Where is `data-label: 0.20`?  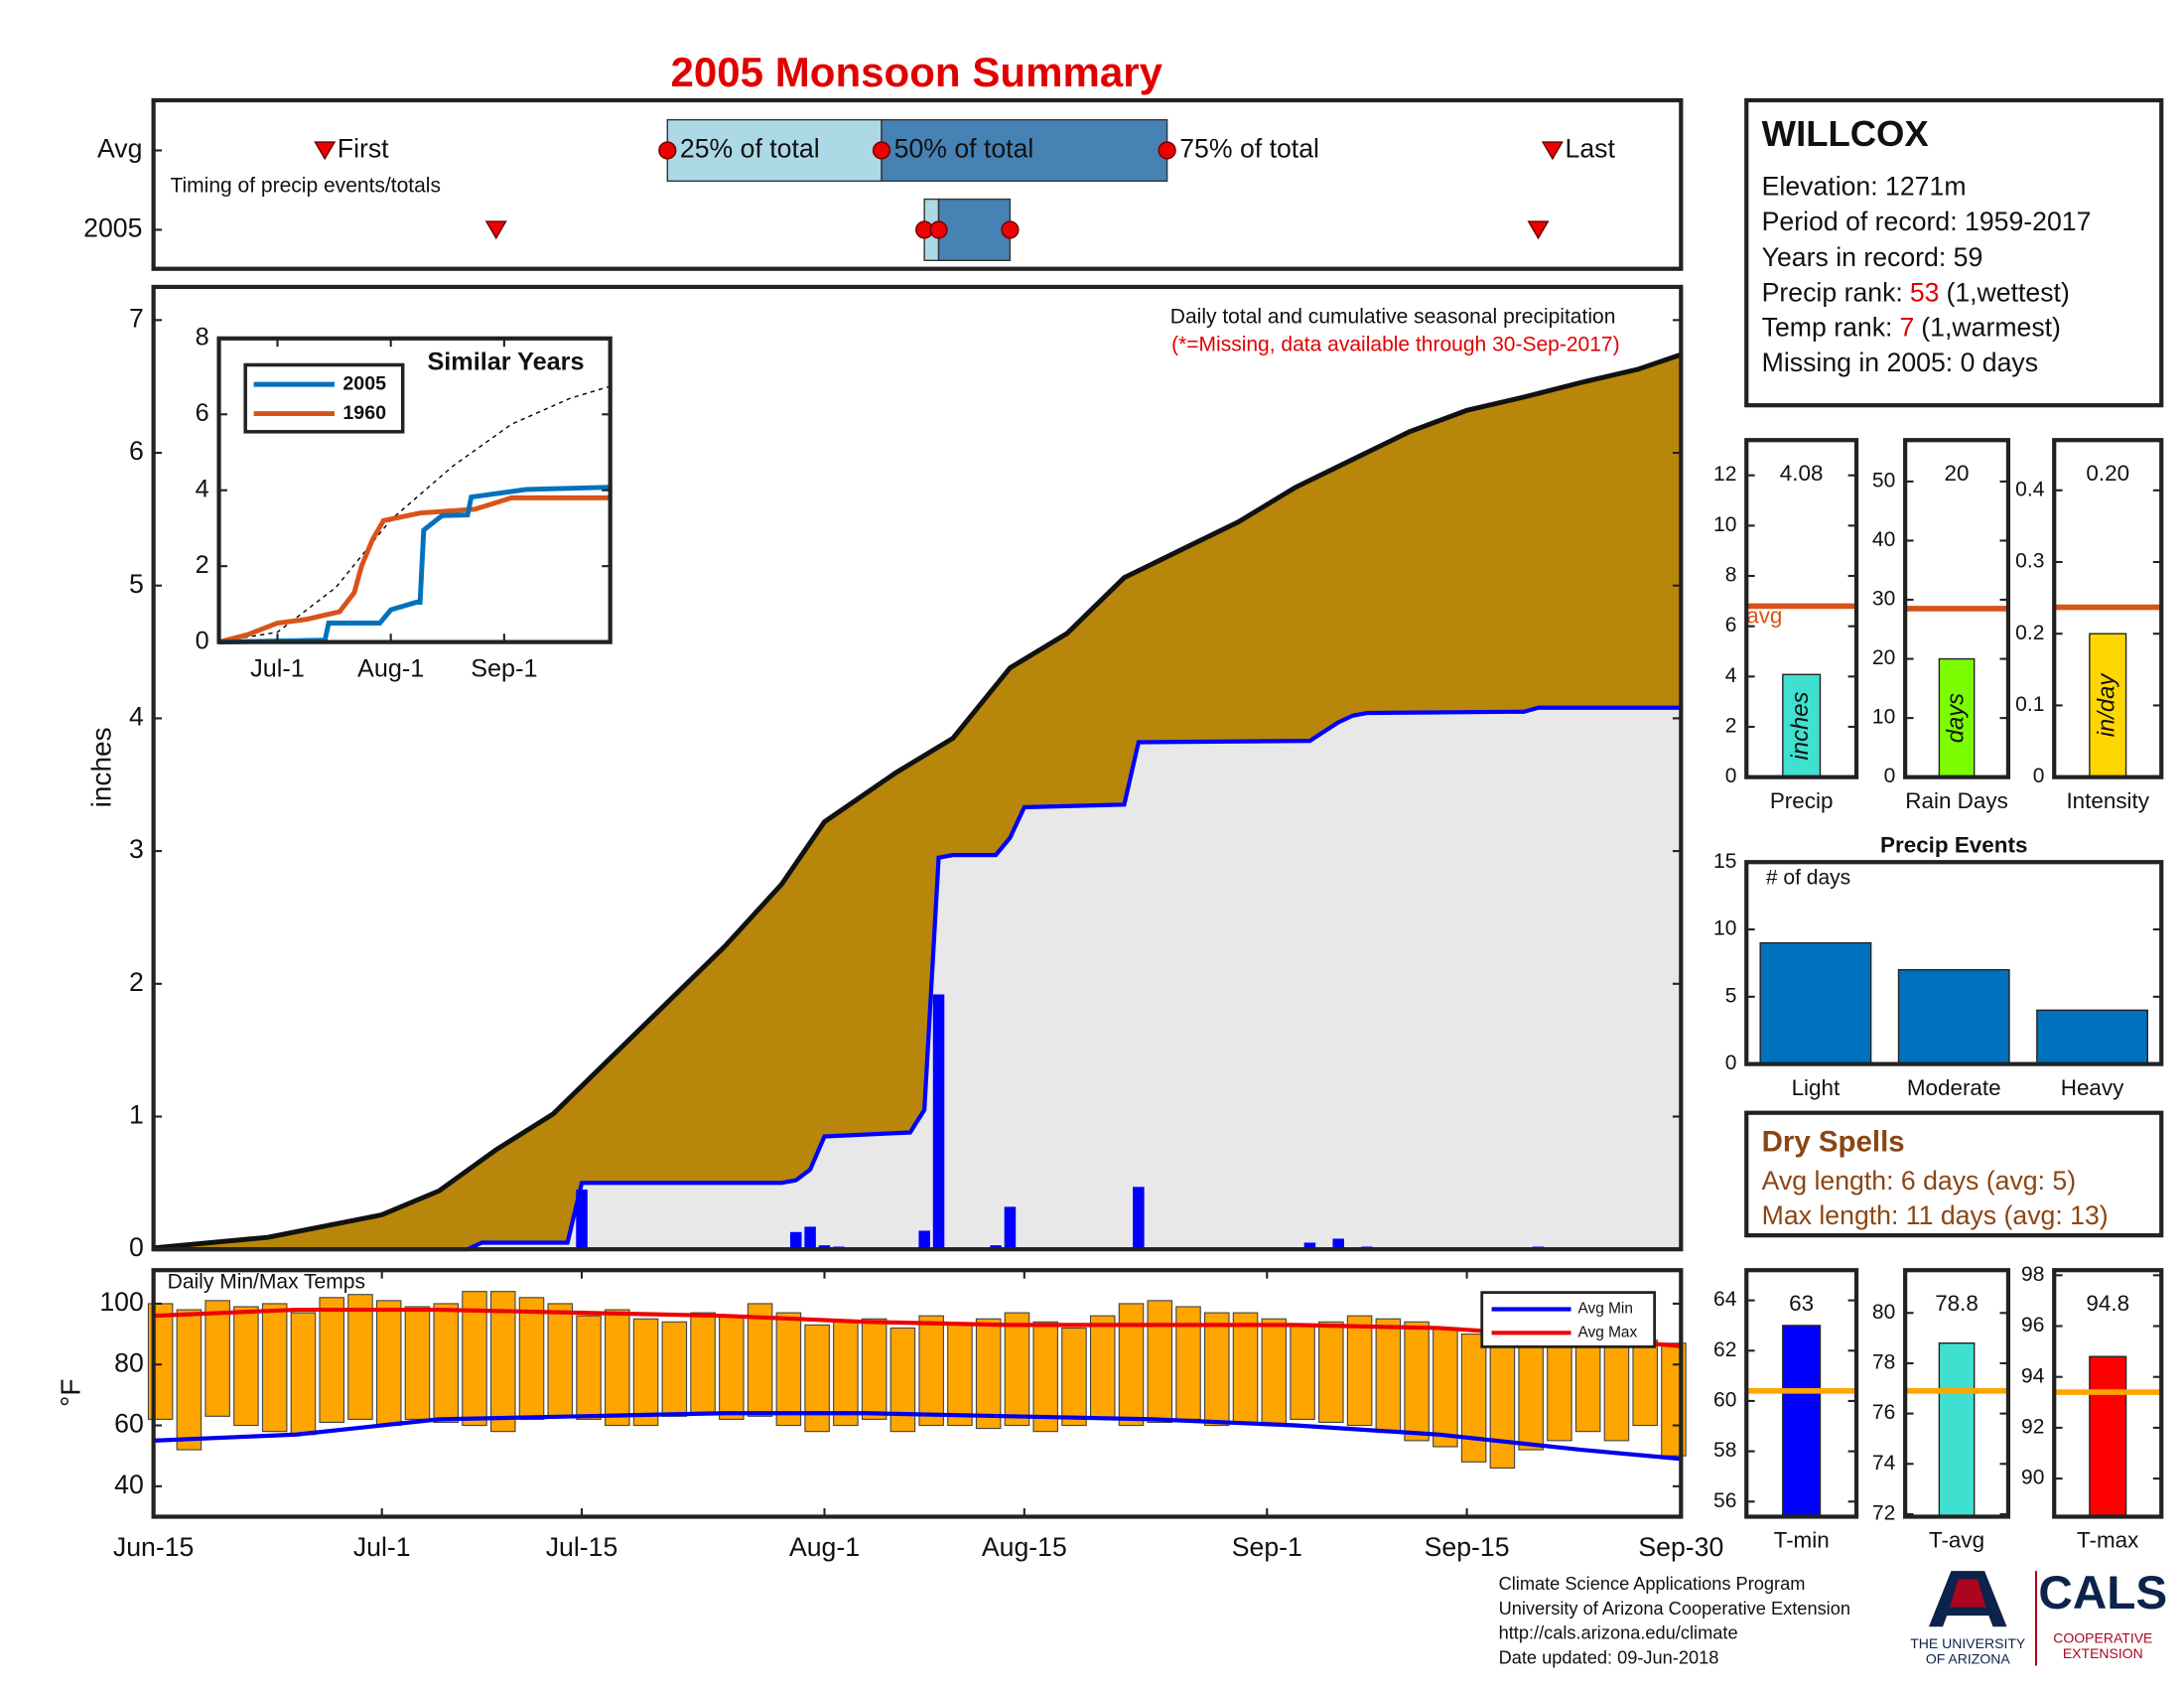
data-label: 0.20 is located at coordinates (2107, 473).